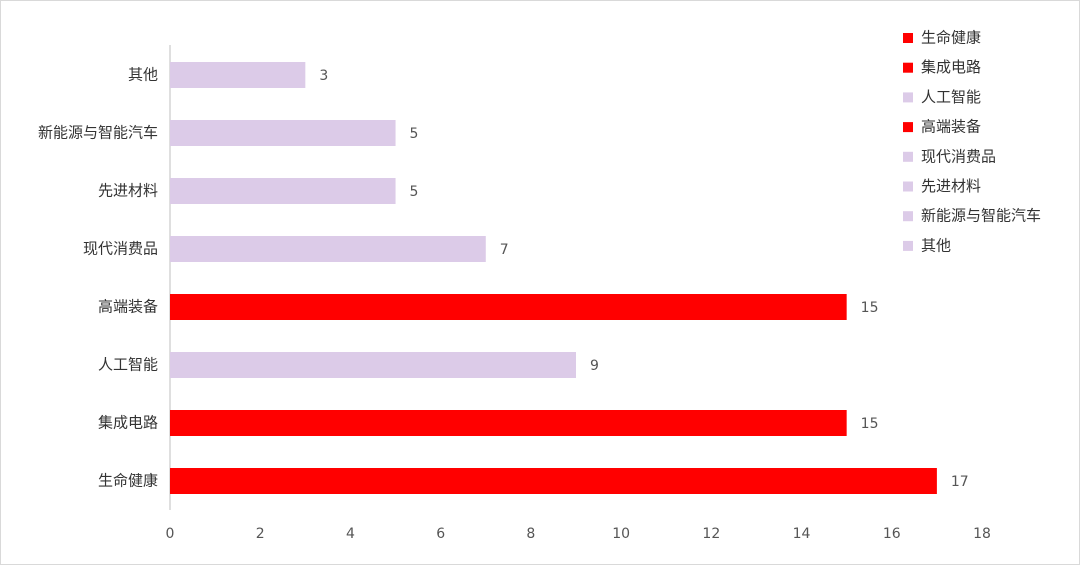 The width and height of the screenshot is (1080, 565). Describe the element at coordinates (128, 481) in the screenshot. I see `y-tick-label: 生命健康` at that location.